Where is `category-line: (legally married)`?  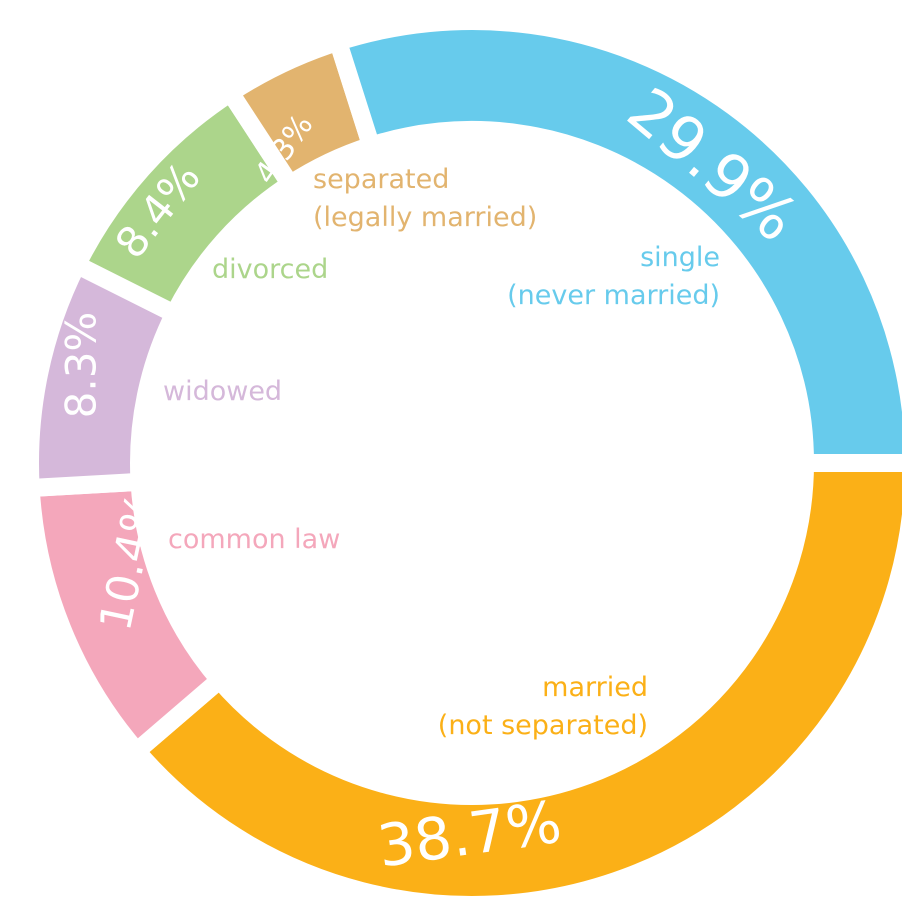 category-line: (legally married) is located at coordinates (425, 217).